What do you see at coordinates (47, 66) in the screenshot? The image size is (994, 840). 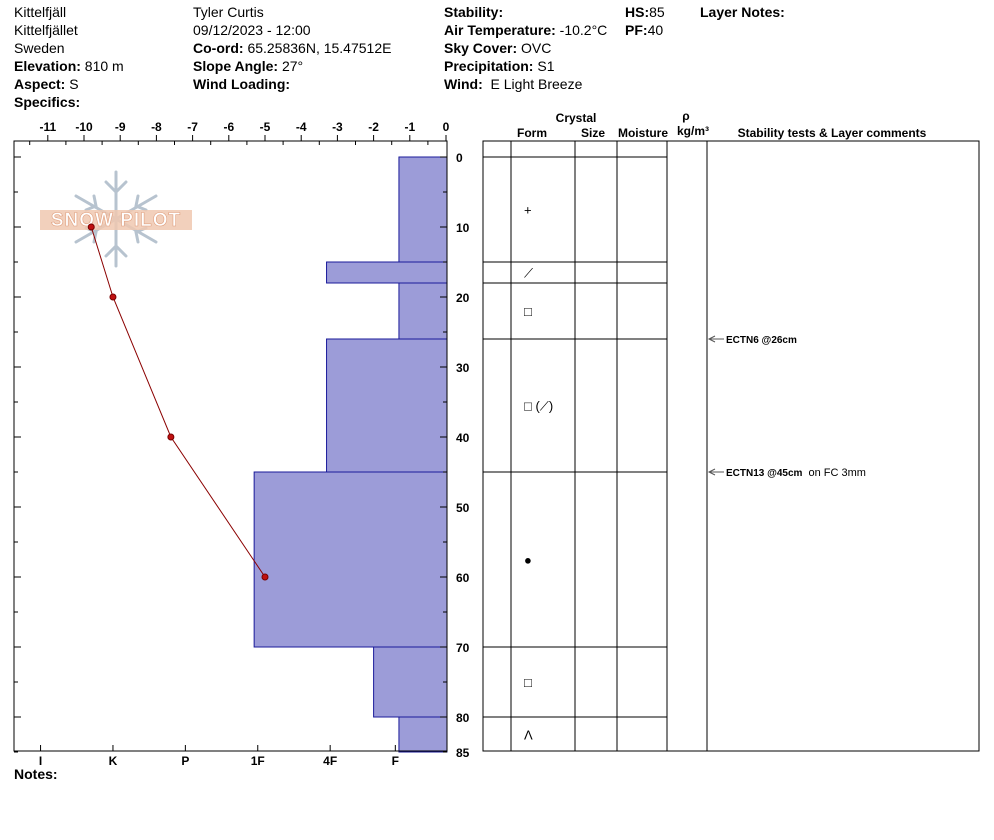 I see `elevation-label: Elevation:` at bounding box center [47, 66].